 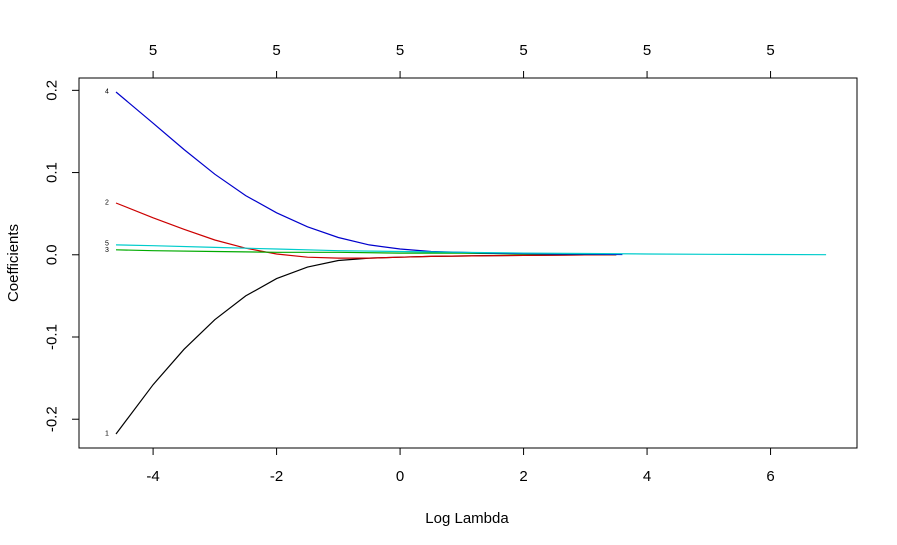 I want to click on series-label-2: 2, so click(x=107, y=202).